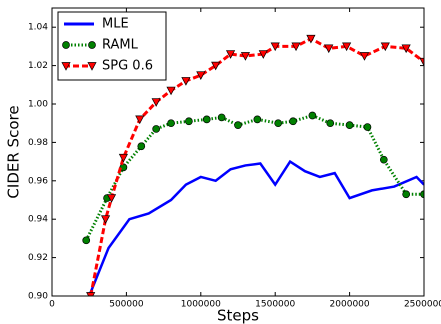 This screenshot has height=324, width=441. What do you see at coordinates (52, 305) in the screenshot?
I see `x-tick-label: 0` at bounding box center [52, 305].